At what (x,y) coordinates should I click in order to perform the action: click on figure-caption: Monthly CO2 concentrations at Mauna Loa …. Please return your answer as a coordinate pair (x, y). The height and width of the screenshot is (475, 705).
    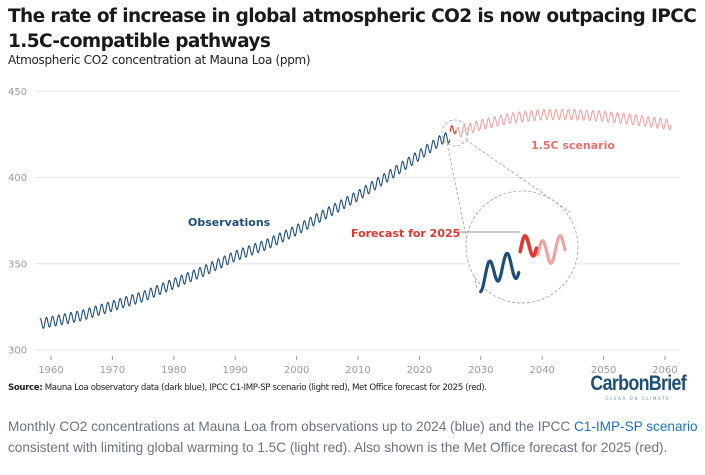
    Looking at the image, I should click on (353, 437).